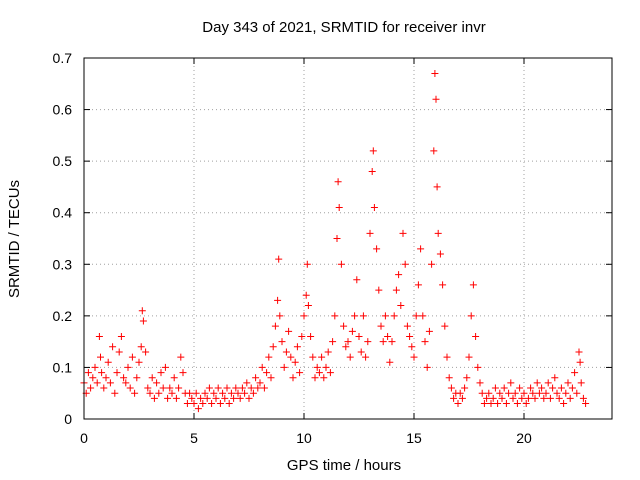 The image size is (640, 480). Describe the element at coordinates (63, 161) in the screenshot. I see `y-tick-label: 0.5` at that location.